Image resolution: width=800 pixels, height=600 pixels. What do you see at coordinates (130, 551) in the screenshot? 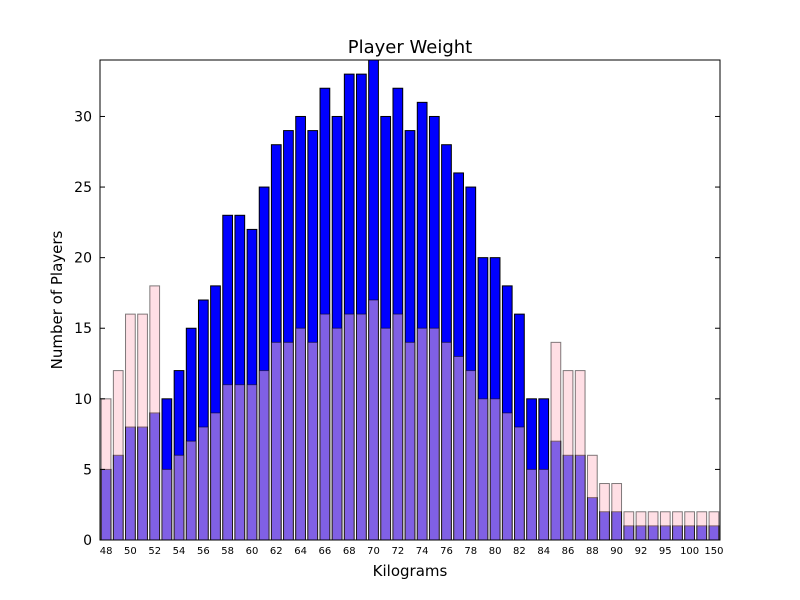
I see `x-tick-label: 50` at bounding box center [130, 551].